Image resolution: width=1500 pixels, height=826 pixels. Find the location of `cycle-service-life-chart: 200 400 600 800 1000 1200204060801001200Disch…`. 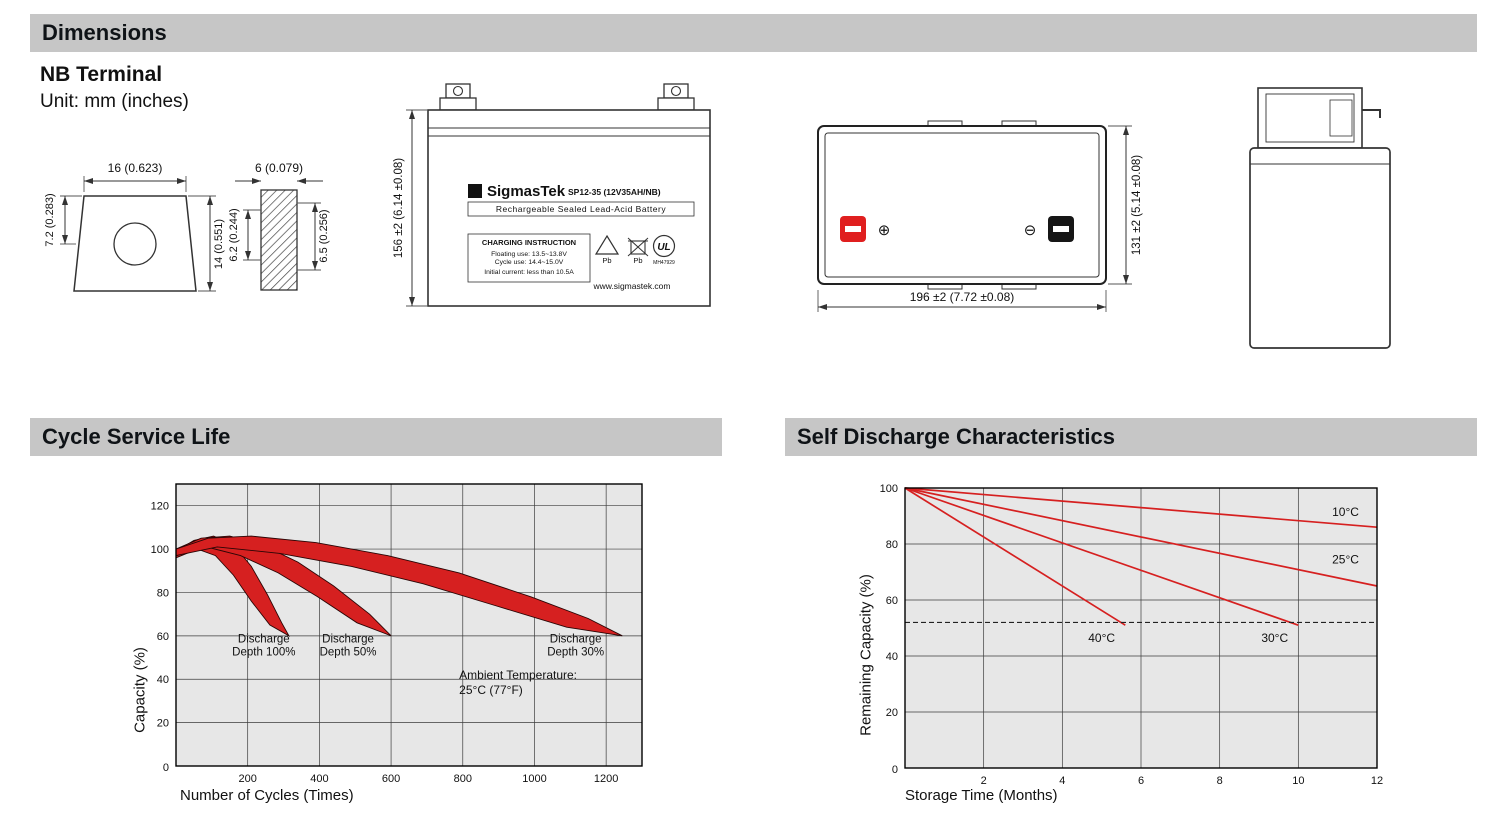

cycle-service-life-chart: 200 400 600 800 1000 1200204060801001200Disch… is located at coordinates (397, 634).